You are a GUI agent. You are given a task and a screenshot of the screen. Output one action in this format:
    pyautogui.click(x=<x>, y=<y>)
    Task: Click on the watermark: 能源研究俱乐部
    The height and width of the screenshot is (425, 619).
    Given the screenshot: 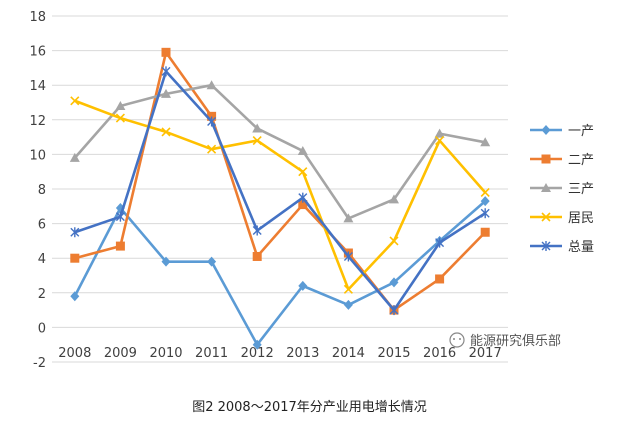 What is the action you would take?
    pyautogui.click(x=505, y=340)
    